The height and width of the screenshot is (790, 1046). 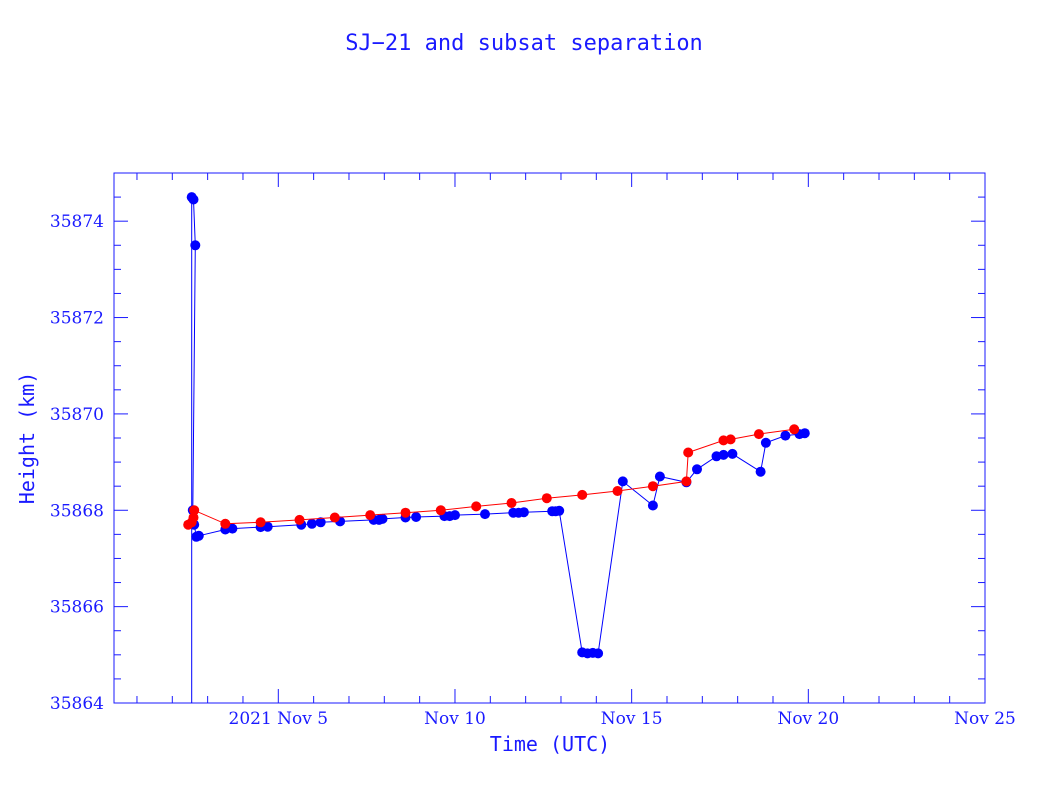 I want to click on x-tick-label: Nov 15, so click(x=632, y=719).